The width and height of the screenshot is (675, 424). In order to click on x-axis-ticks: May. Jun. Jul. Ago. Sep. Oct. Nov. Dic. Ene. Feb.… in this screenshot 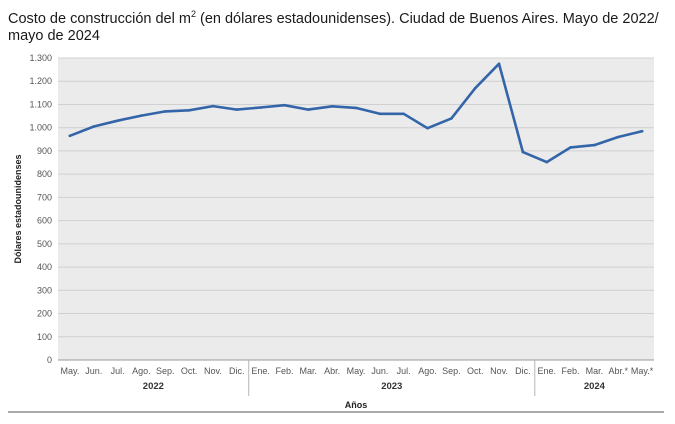, I will do `click(356, 371)`.